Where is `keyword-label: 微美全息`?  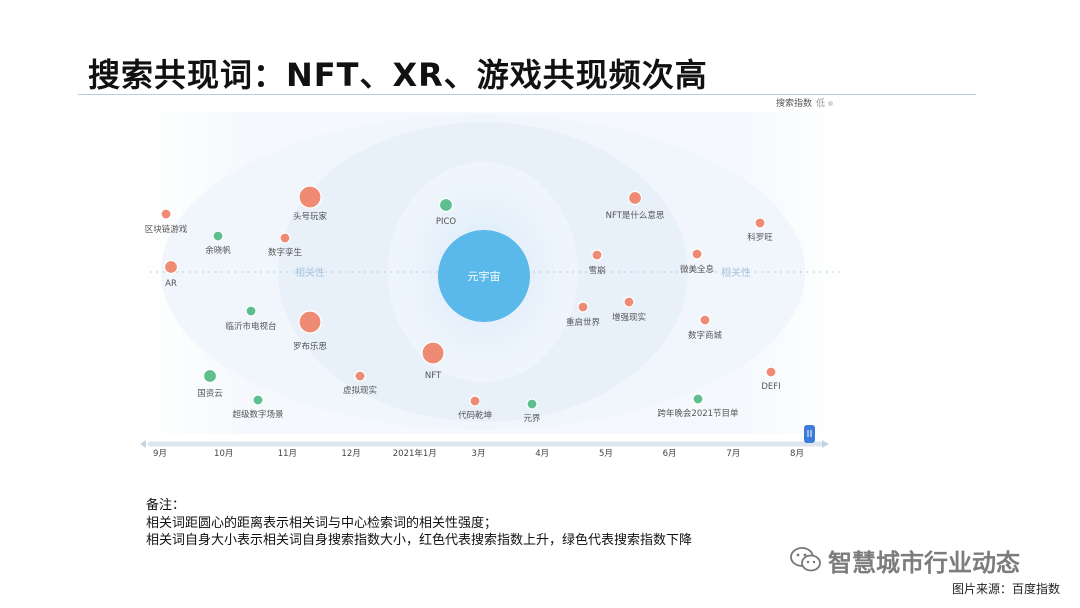 keyword-label: 微美全息 is located at coordinates (697, 269).